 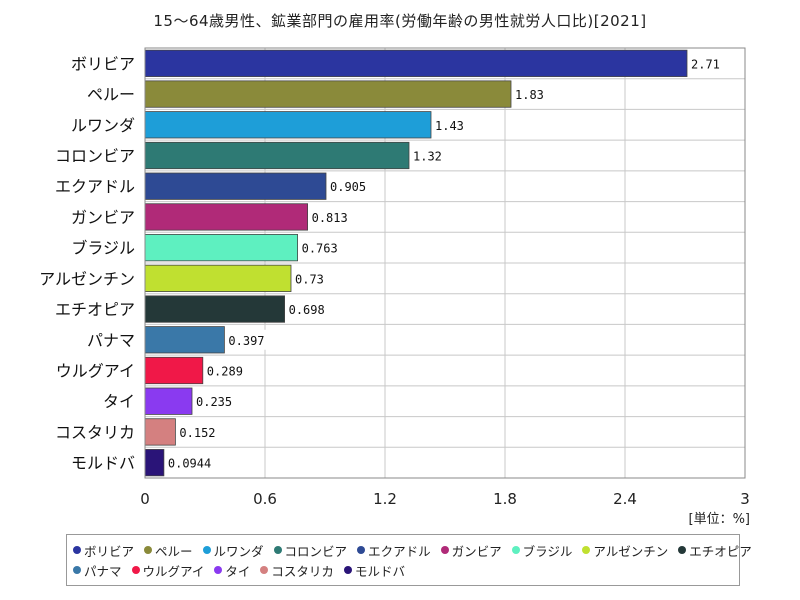 What do you see at coordinates (103, 248) in the screenshot?
I see `category-label: ブラジル` at bounding box center [103, 248].